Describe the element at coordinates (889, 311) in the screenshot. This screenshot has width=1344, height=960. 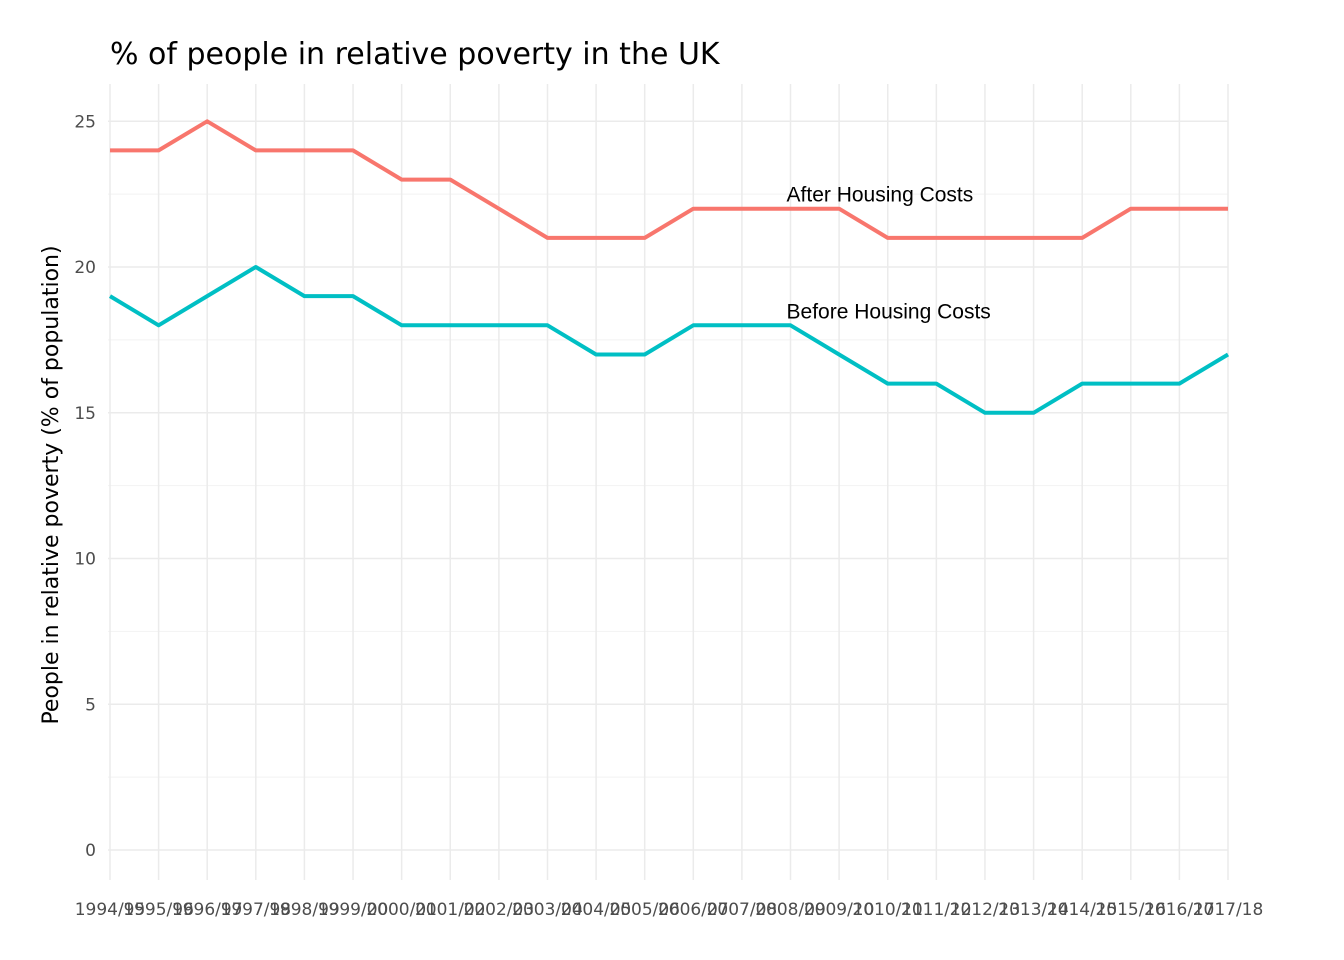
I see `series-annotation: Before Housing Costs` at that location.